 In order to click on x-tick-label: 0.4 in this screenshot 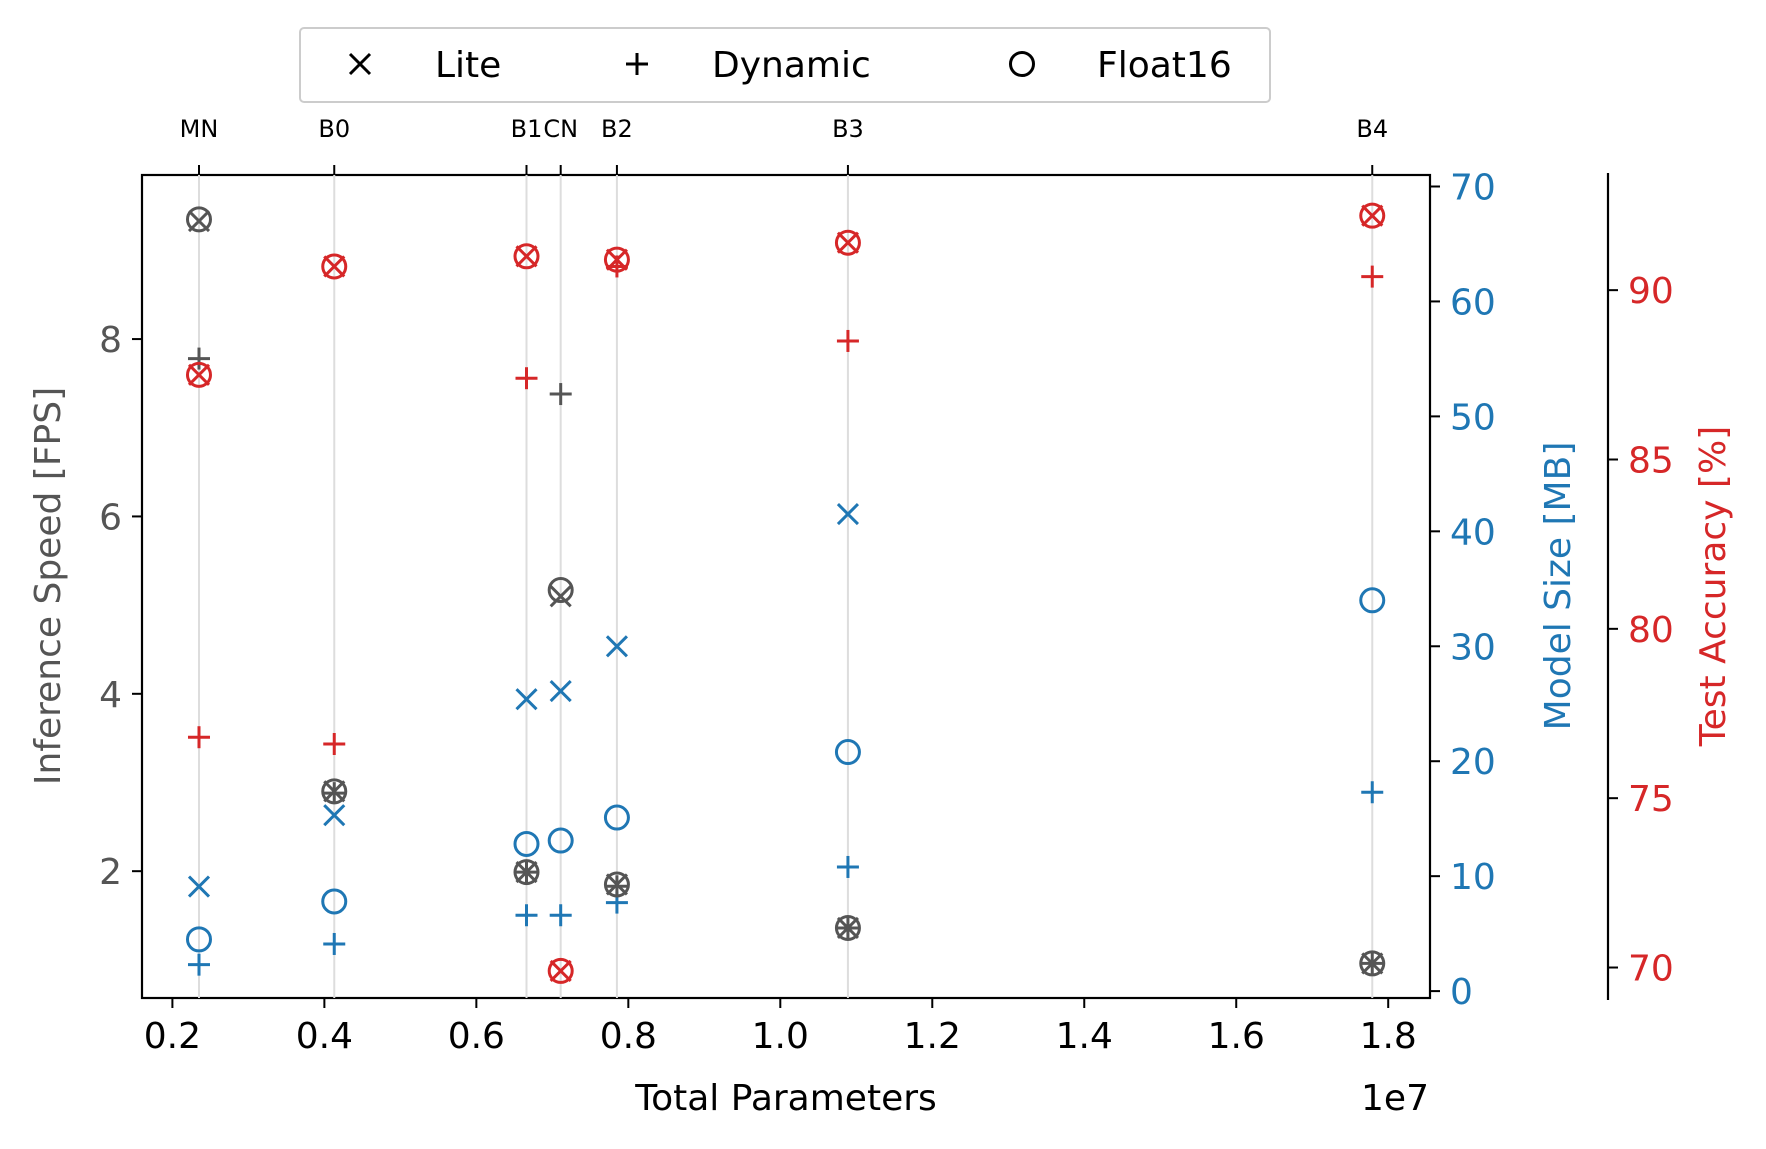, I will do `click(324, 1036)`.